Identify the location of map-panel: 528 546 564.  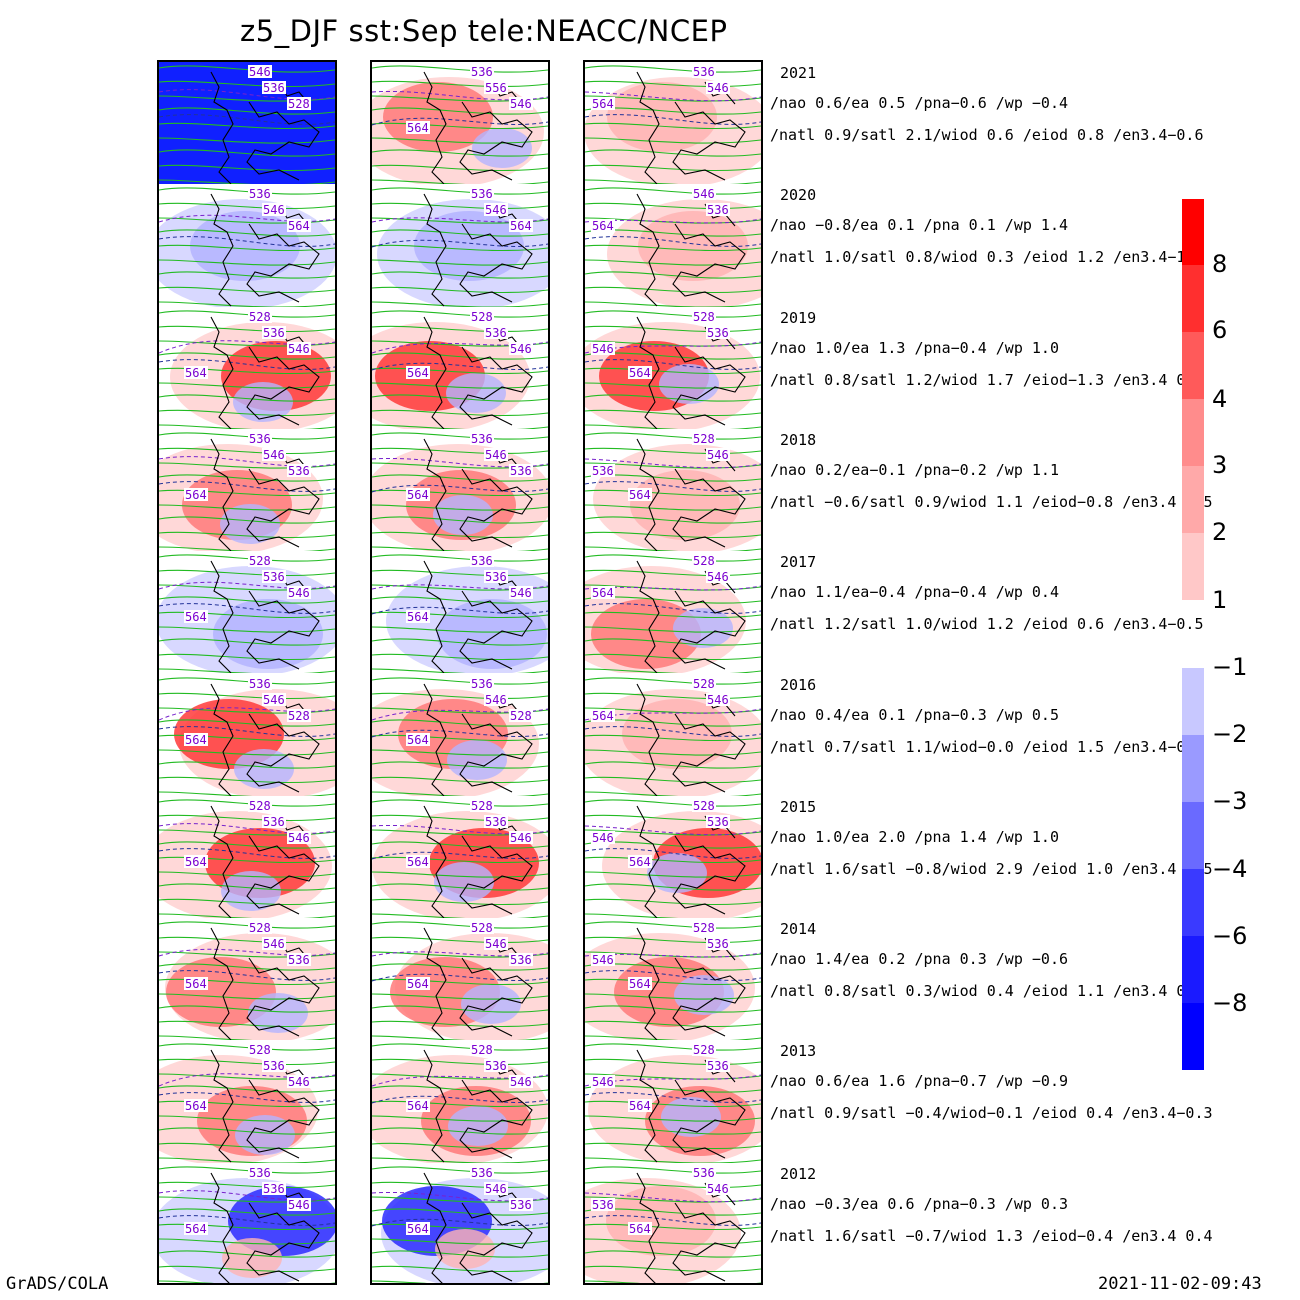
(673, 734).